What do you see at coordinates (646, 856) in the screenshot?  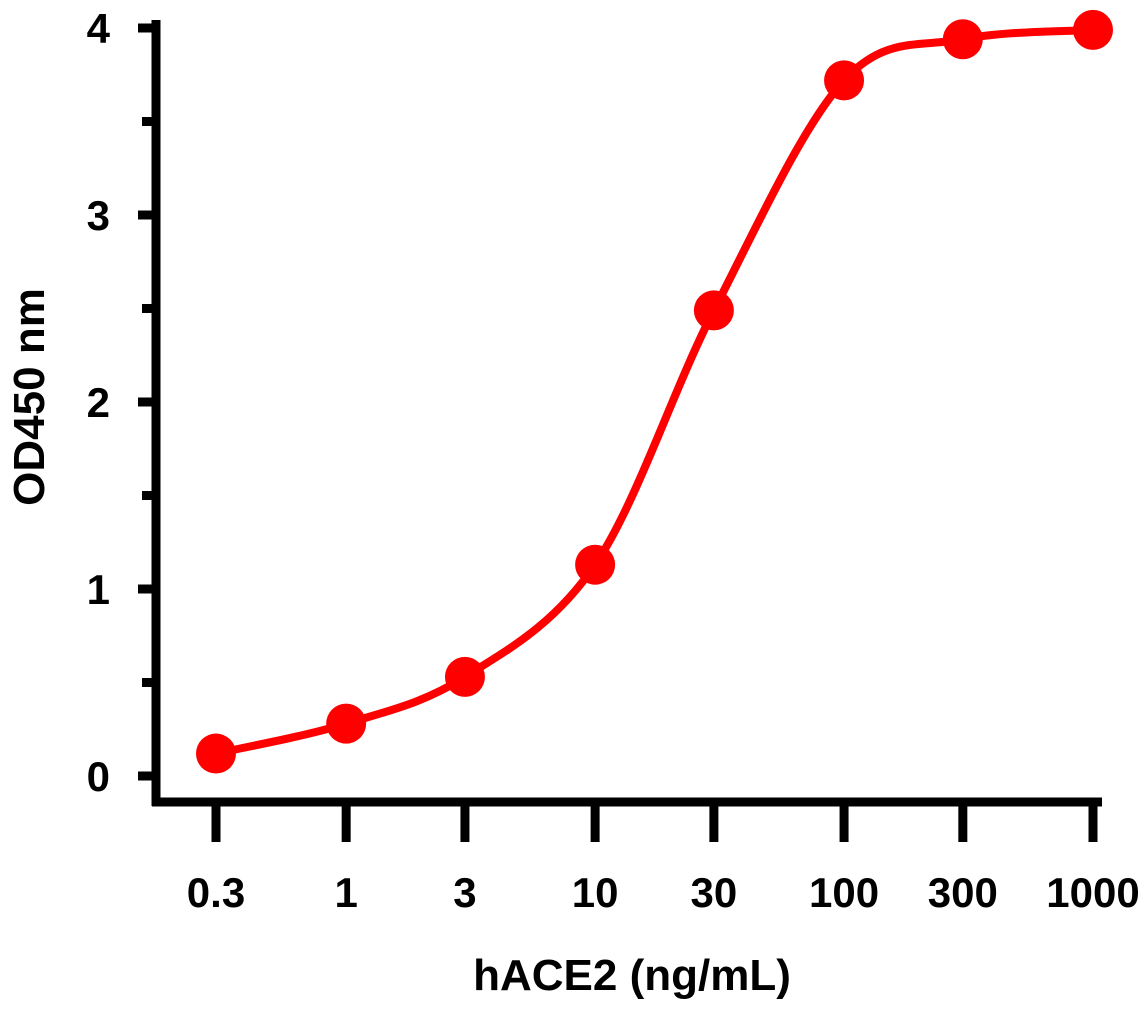 I see `x-axis: 0.3 1 3 10 30 100 300 1000` at bounding box center [646, 856].